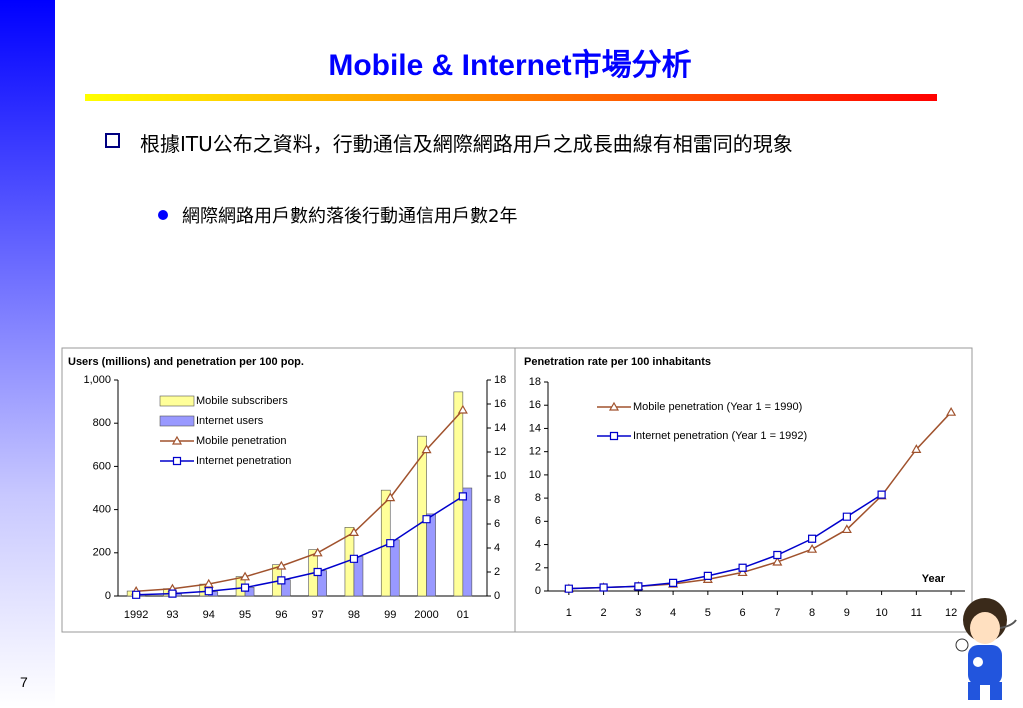 Image resolution: width=1023 pixels, height=708 pixels. What do you see at coordinates (617, 362) in the screenshot?
I see `chart-title: Penetration rate per 100 inhabitants` at bounding box center [617, 362].